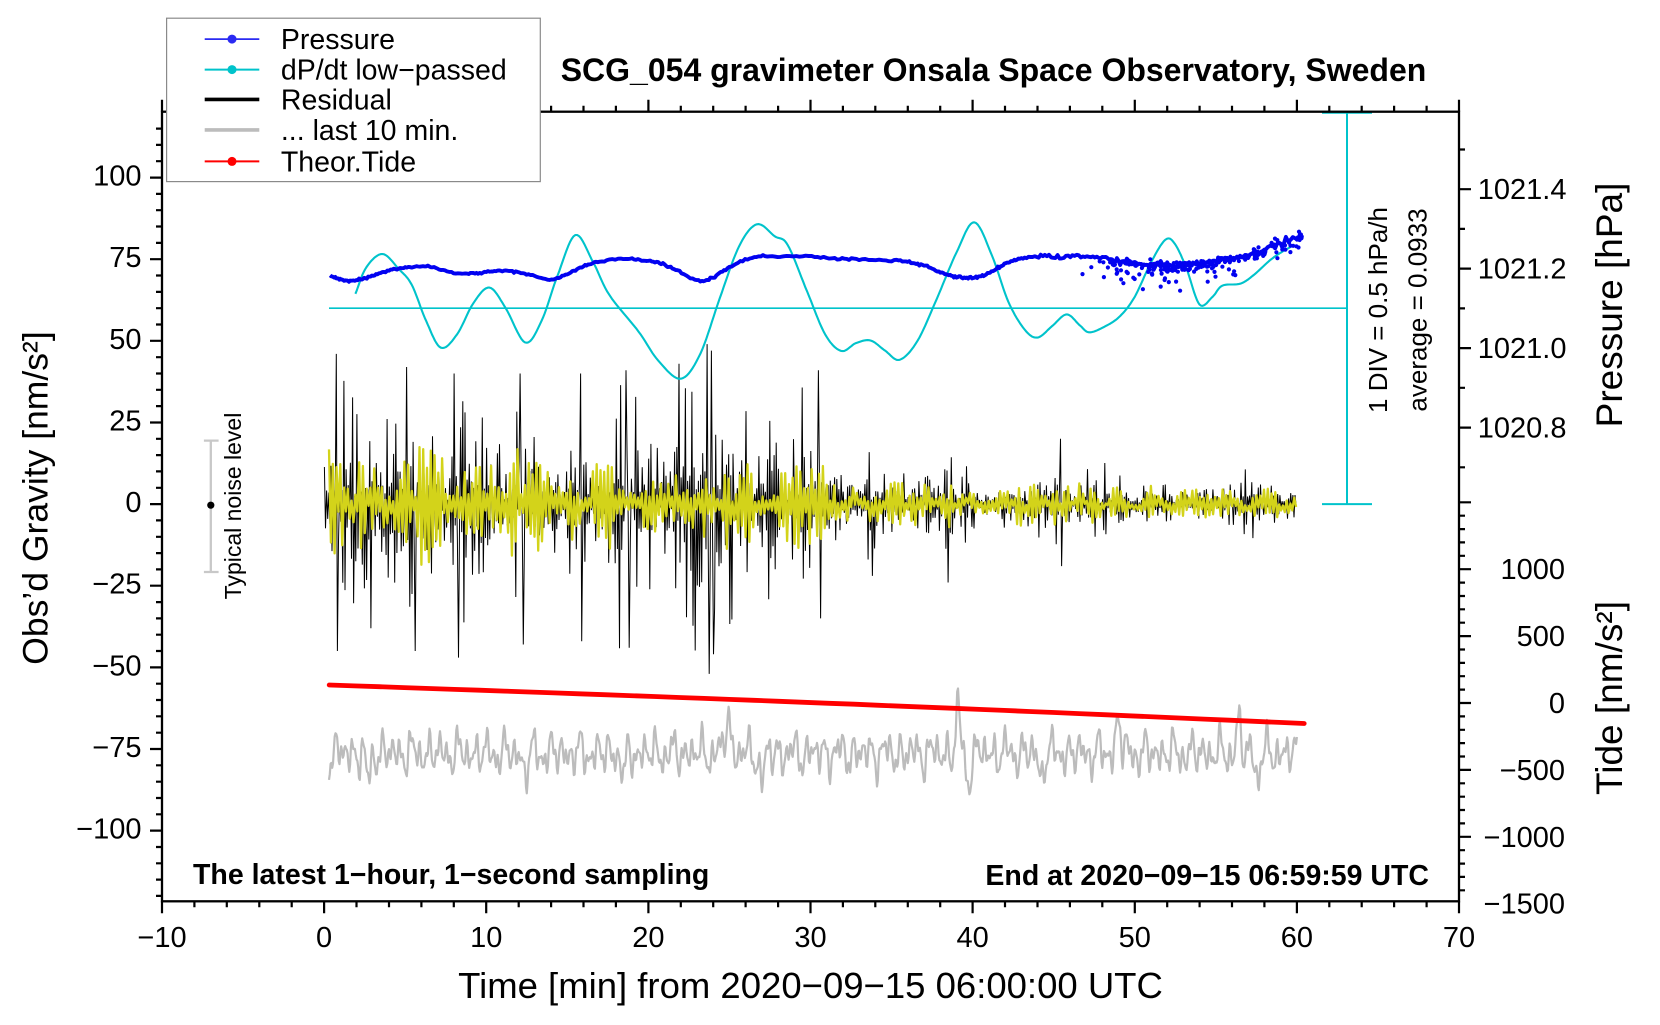 The height and width of the screenshot is (1025, 1660). What do you see at coordinates (451, 875) in the screenshot?
I see `svg-text:The latest 1−hour, 1−second sa: The latest 1−hour, 1−second sampling` at bounding box center [451, 875].